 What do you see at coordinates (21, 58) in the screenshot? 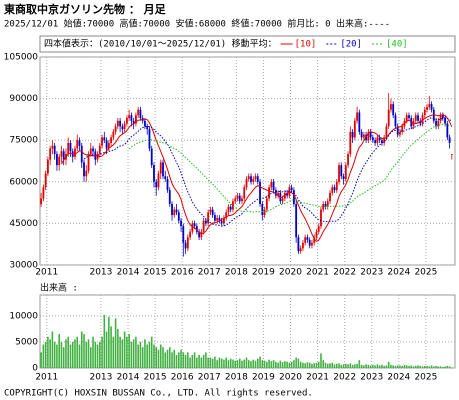
I see `y-tick-label: 105000` at bounding box center [21, 58].